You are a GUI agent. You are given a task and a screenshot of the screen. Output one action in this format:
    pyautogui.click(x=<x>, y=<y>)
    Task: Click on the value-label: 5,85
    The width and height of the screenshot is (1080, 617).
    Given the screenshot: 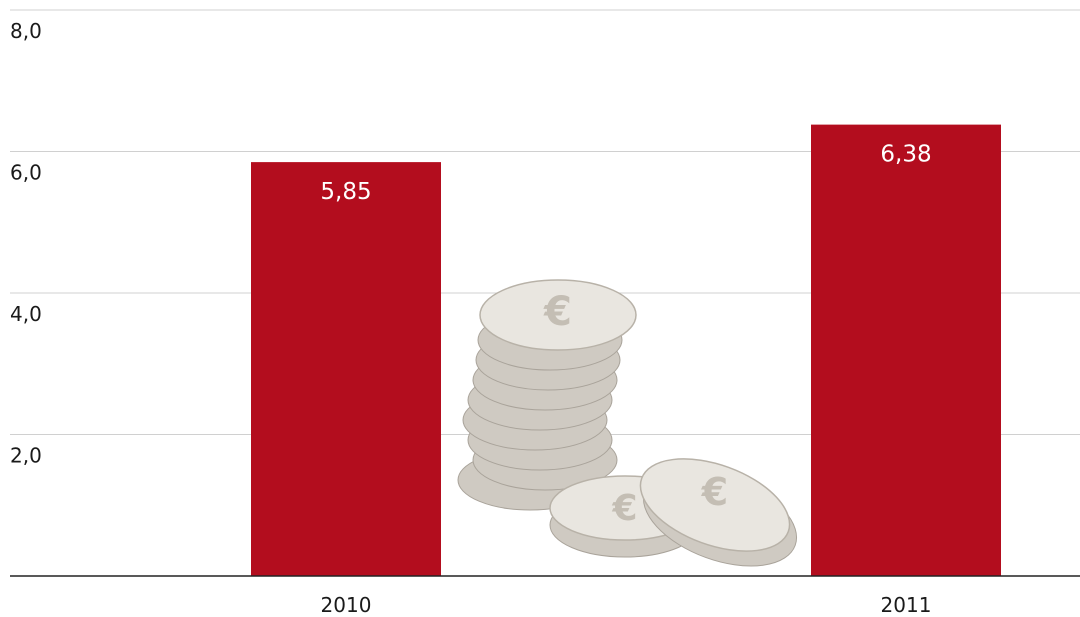 What is the action you would take?
    pyautogui.click(x=345, y=192)
    